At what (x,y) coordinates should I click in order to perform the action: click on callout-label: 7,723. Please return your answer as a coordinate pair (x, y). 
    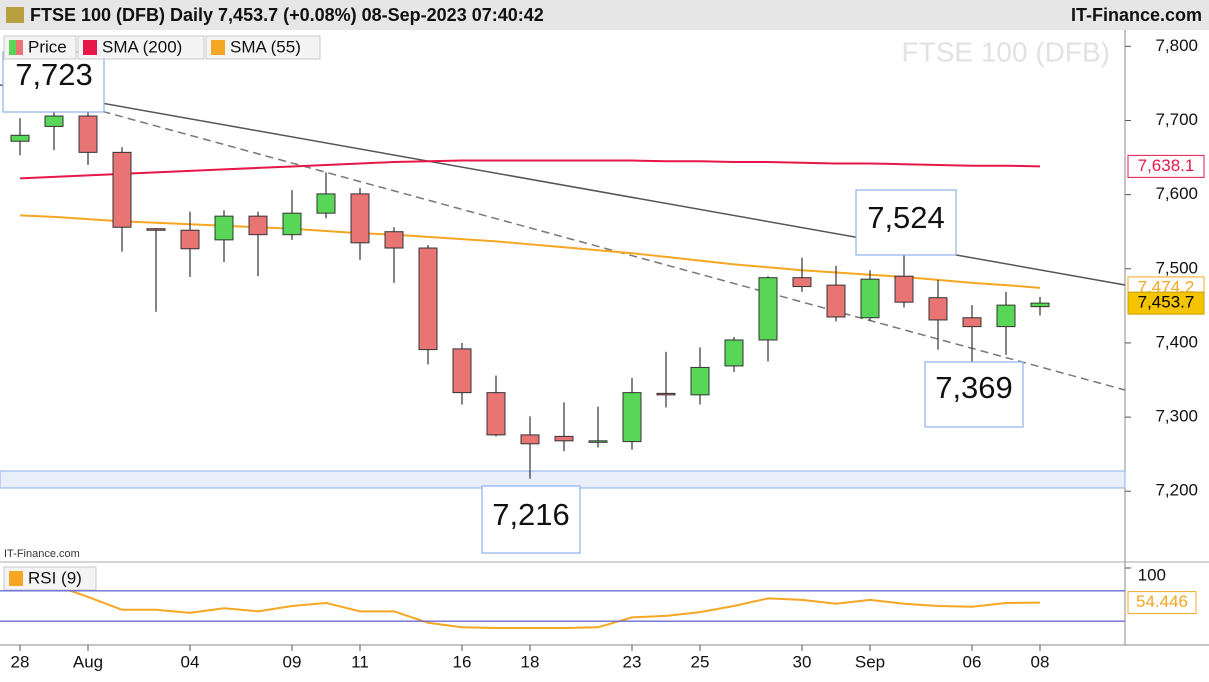
    Looking at the image, I should click on (54, 74).